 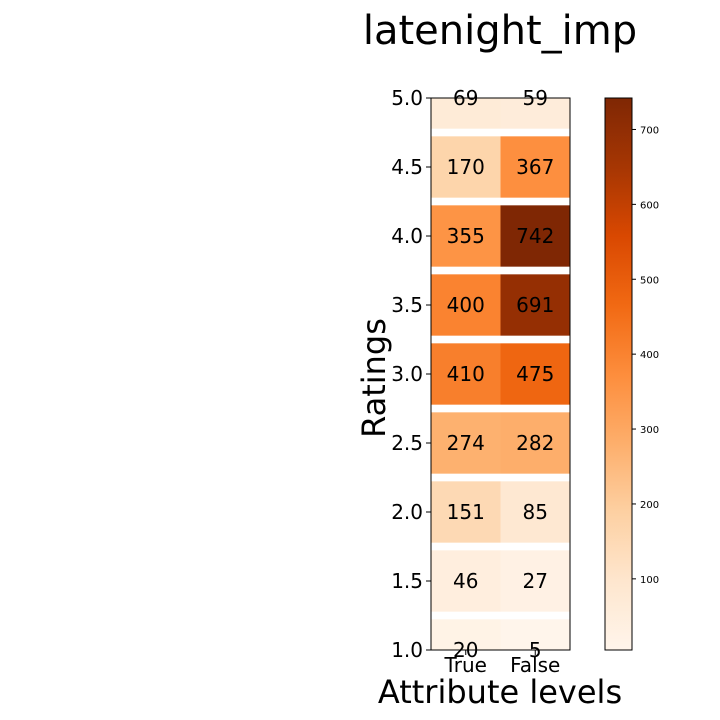 What do you see at coordinates (649, 355) in the screenshot?
I see `colorbar-tick-label: 400` at bounding box center [649, 355].